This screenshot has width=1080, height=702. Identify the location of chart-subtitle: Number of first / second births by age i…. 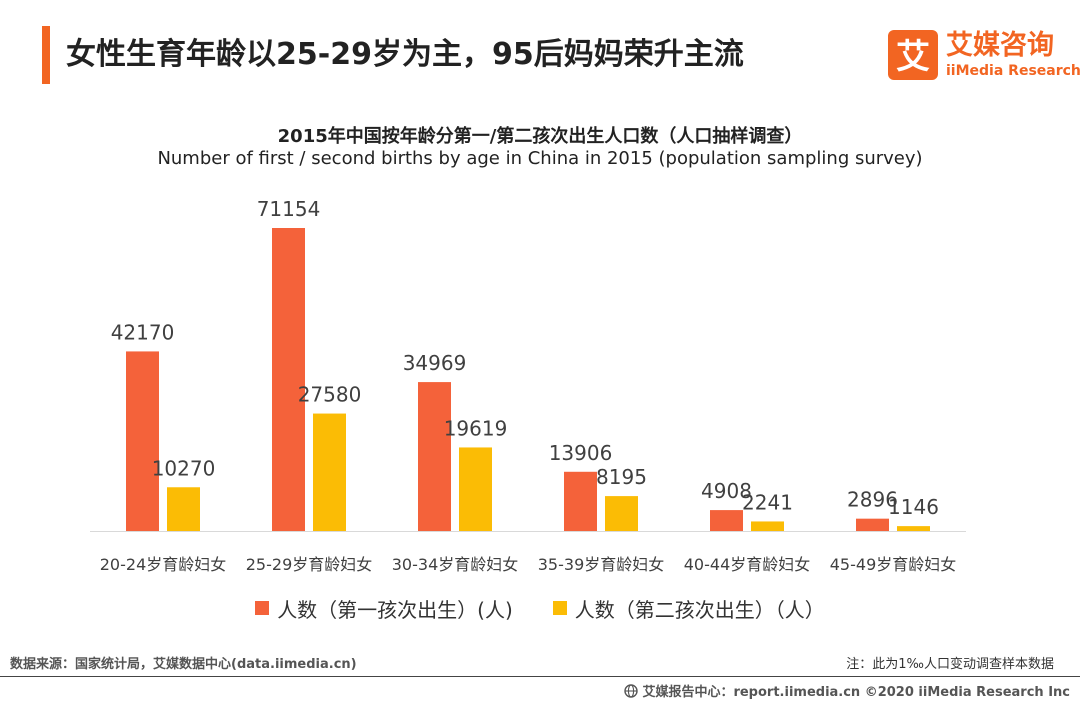
(540, 158).